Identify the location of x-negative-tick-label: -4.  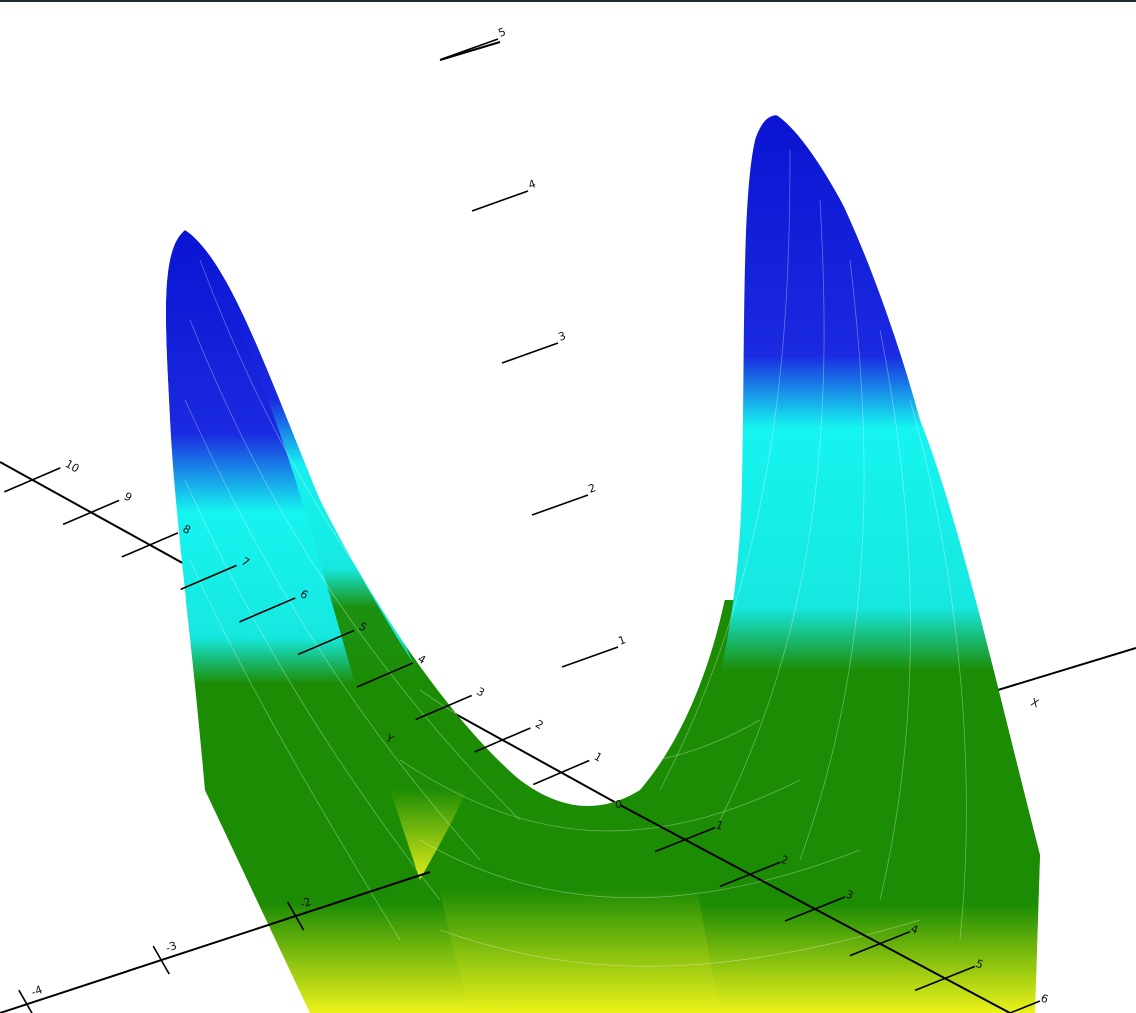
(36, 991).